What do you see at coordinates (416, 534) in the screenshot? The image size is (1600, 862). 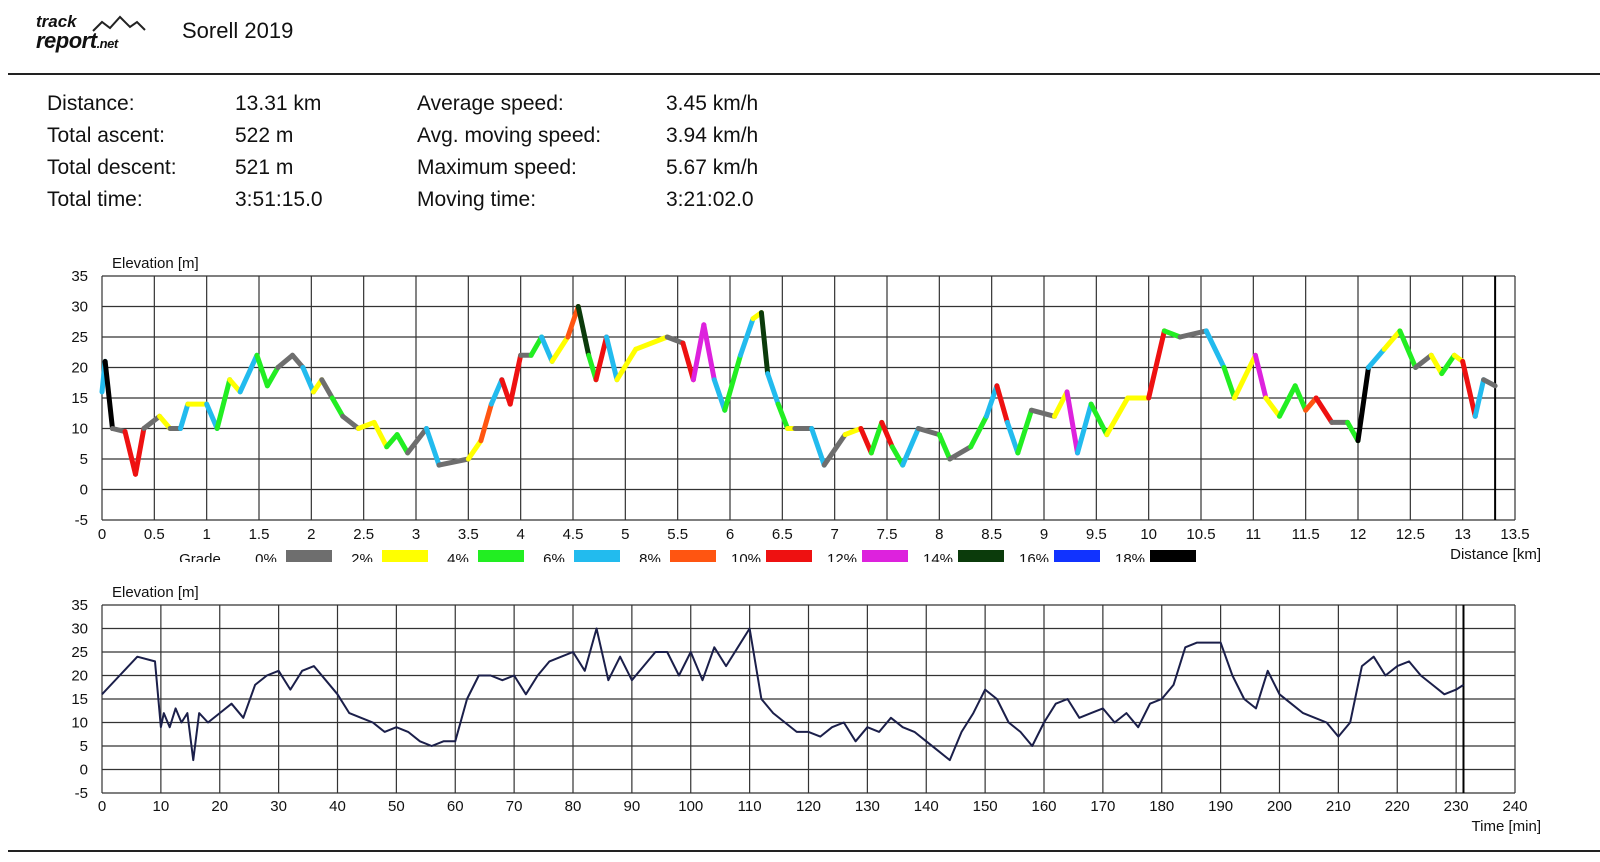 I see `x-tick-label: 3` at bounding box center [416, 534].